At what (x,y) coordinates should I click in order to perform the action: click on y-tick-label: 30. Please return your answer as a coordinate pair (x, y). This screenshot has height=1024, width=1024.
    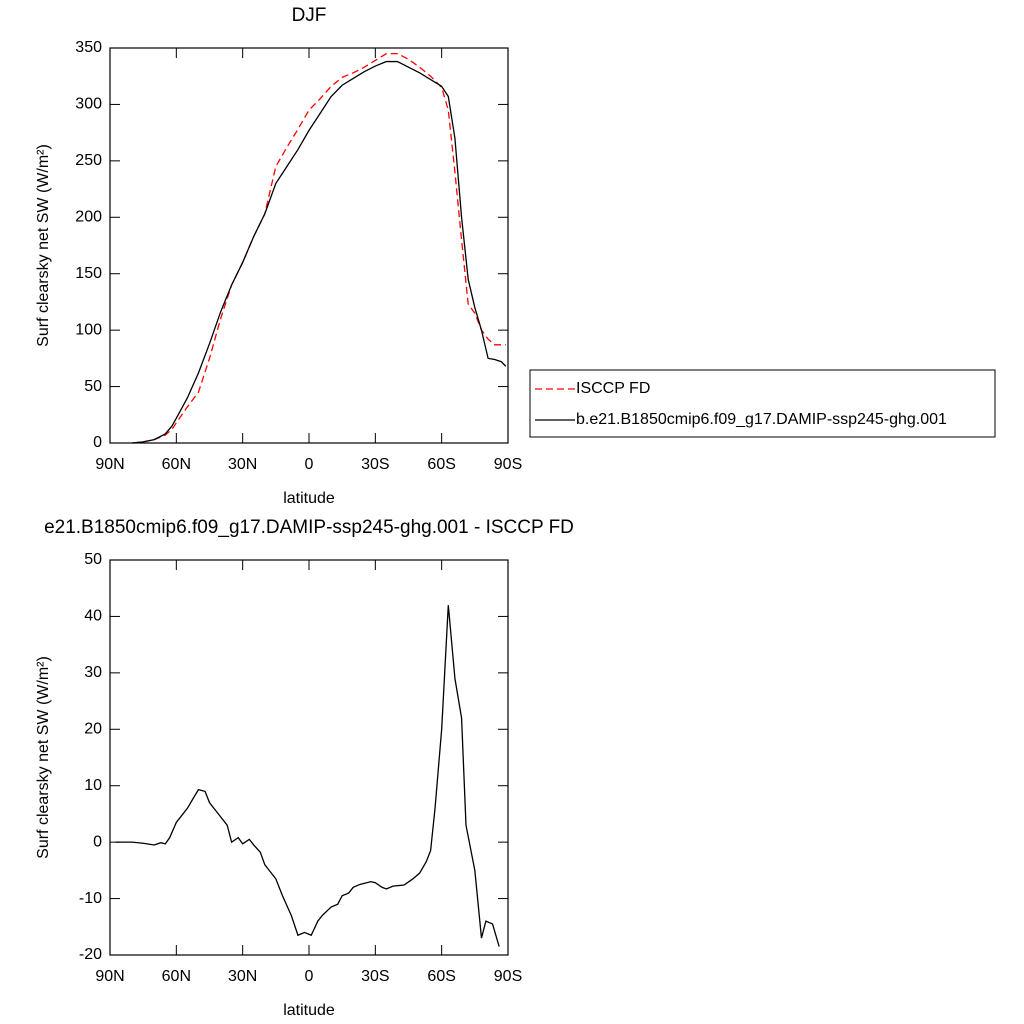
    Looking at the image, I should click on (93, 672).